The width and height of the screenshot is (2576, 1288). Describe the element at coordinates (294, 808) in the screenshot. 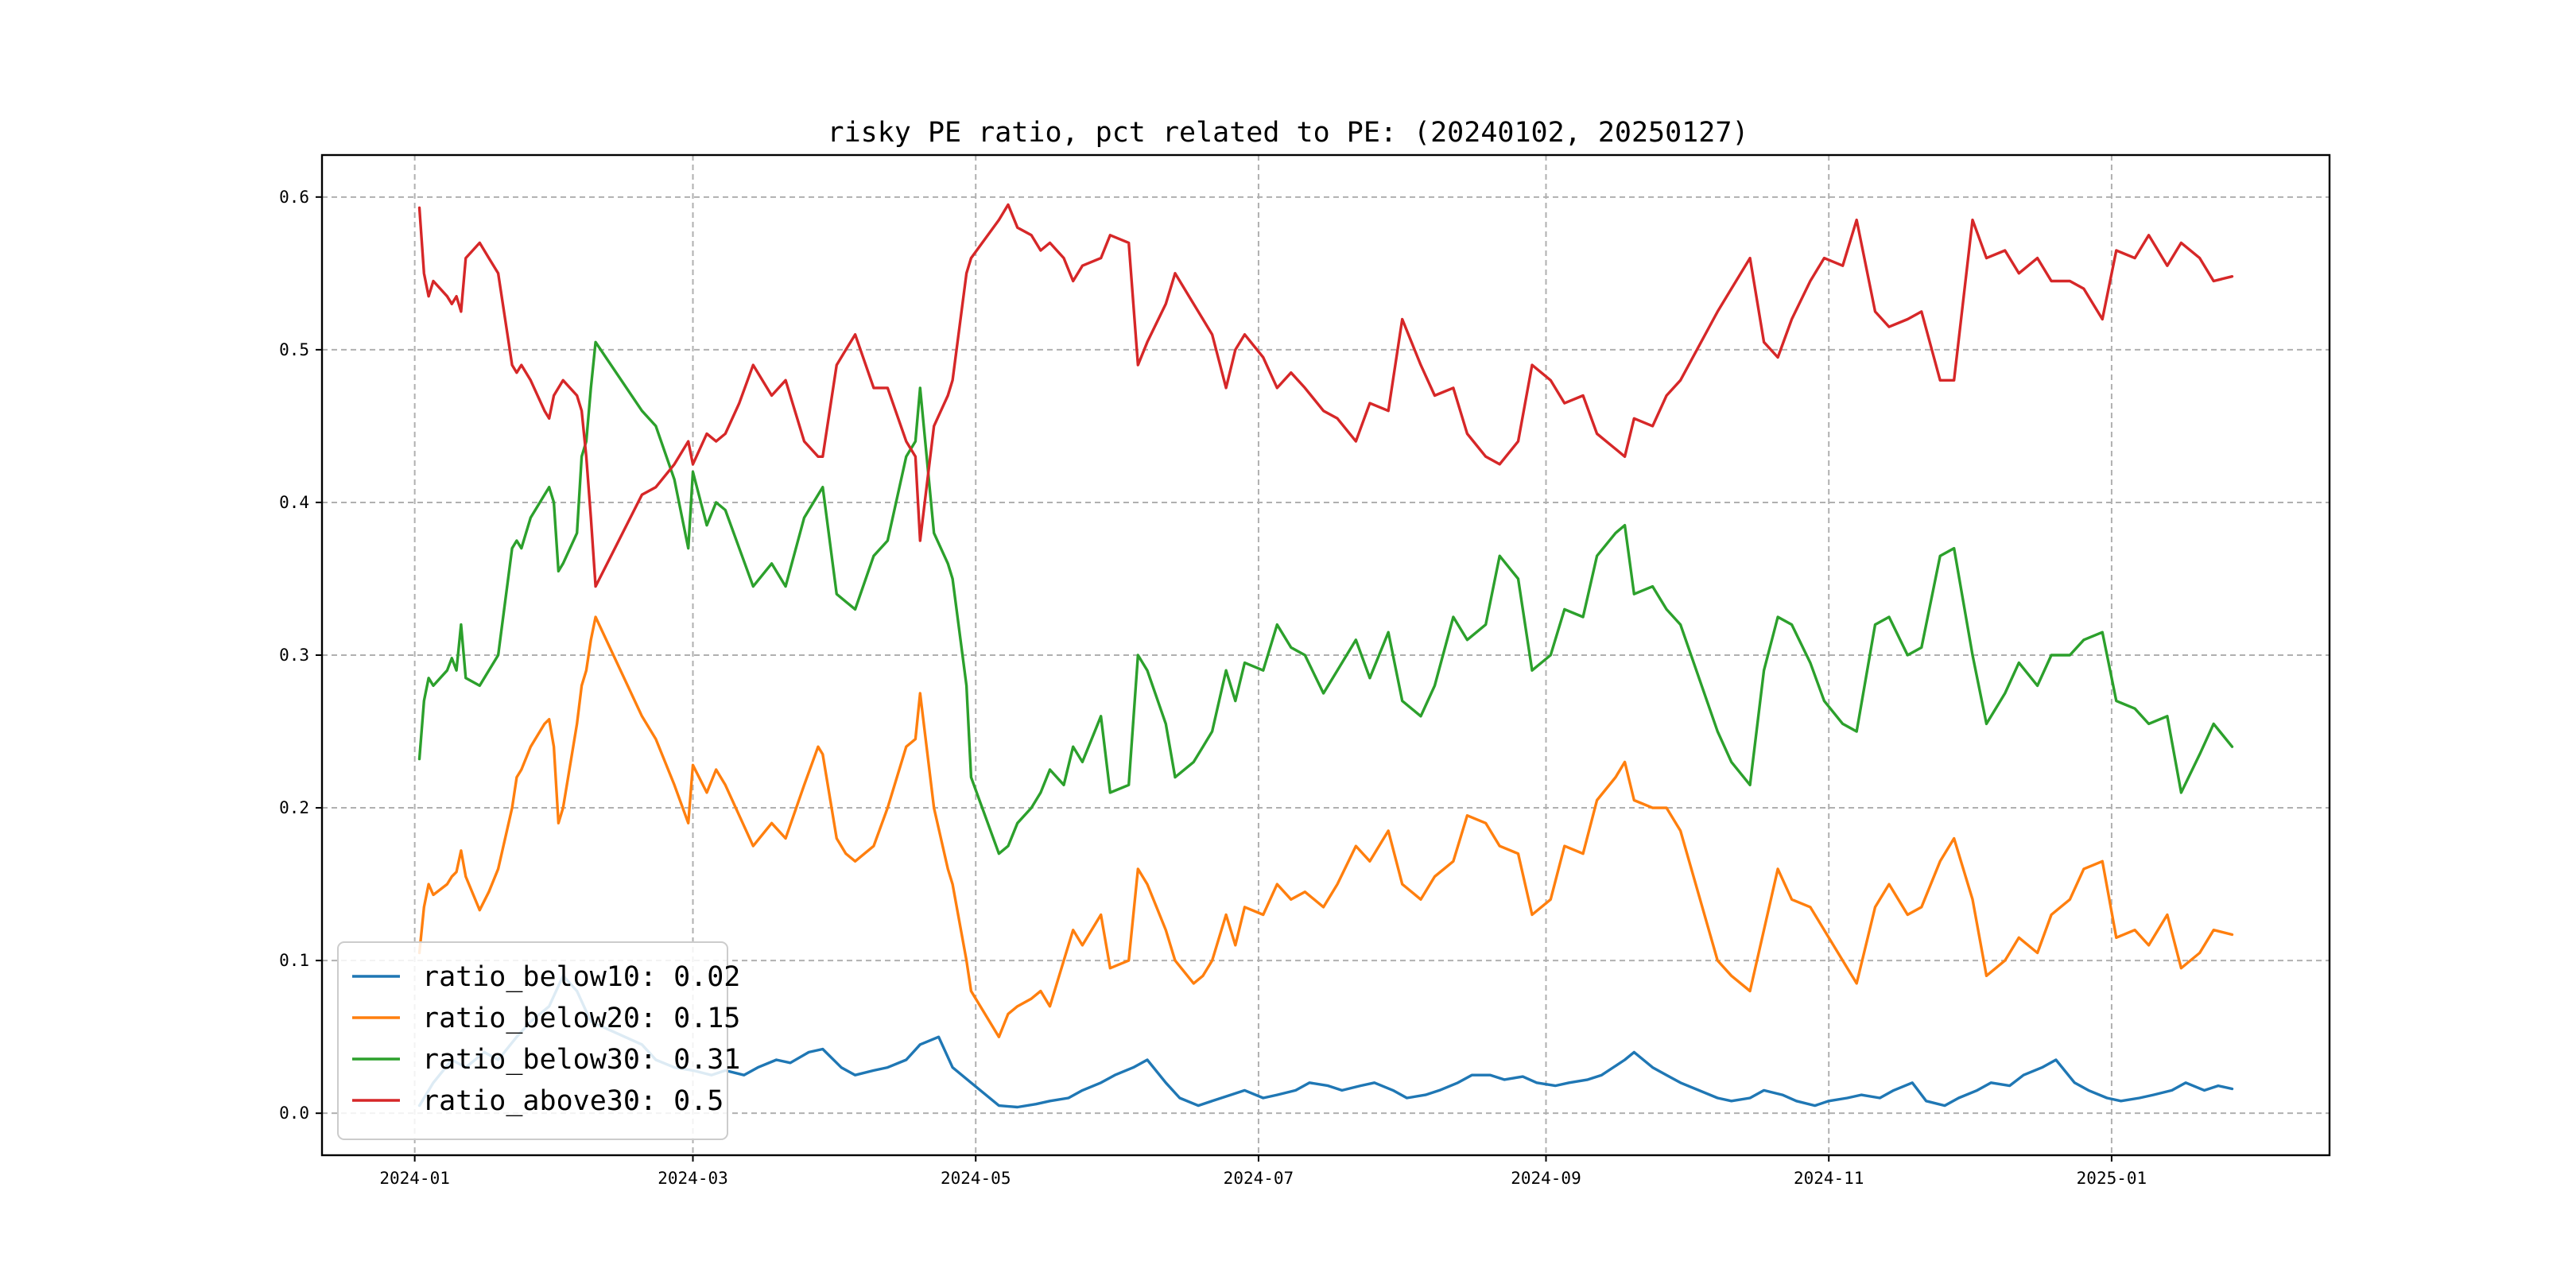

I see `y-tick-label: 0.2` at that location.